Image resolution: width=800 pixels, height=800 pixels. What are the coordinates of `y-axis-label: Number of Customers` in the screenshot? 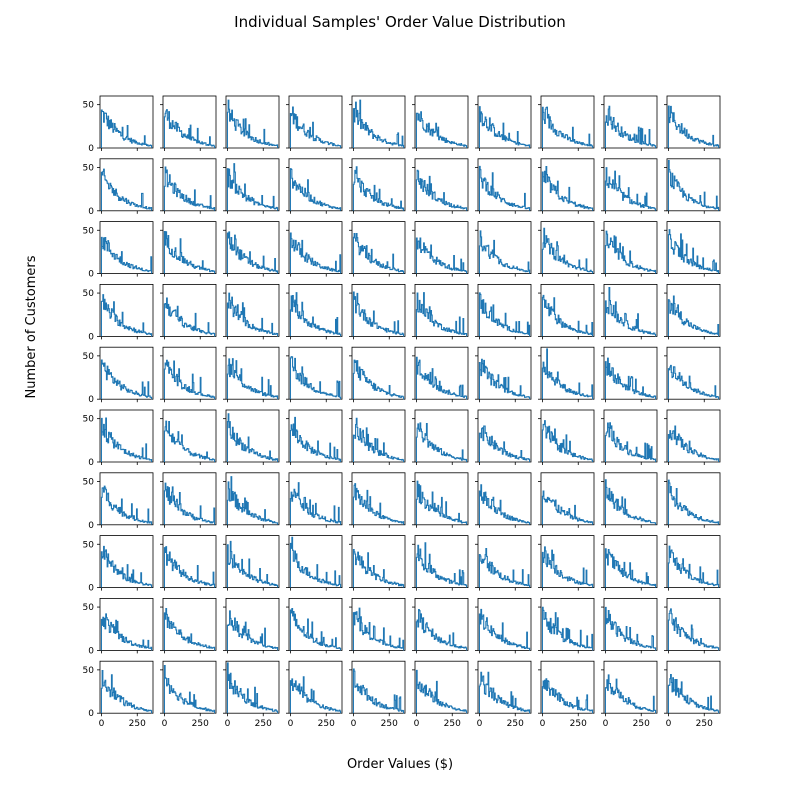 It's located at (31, 326).